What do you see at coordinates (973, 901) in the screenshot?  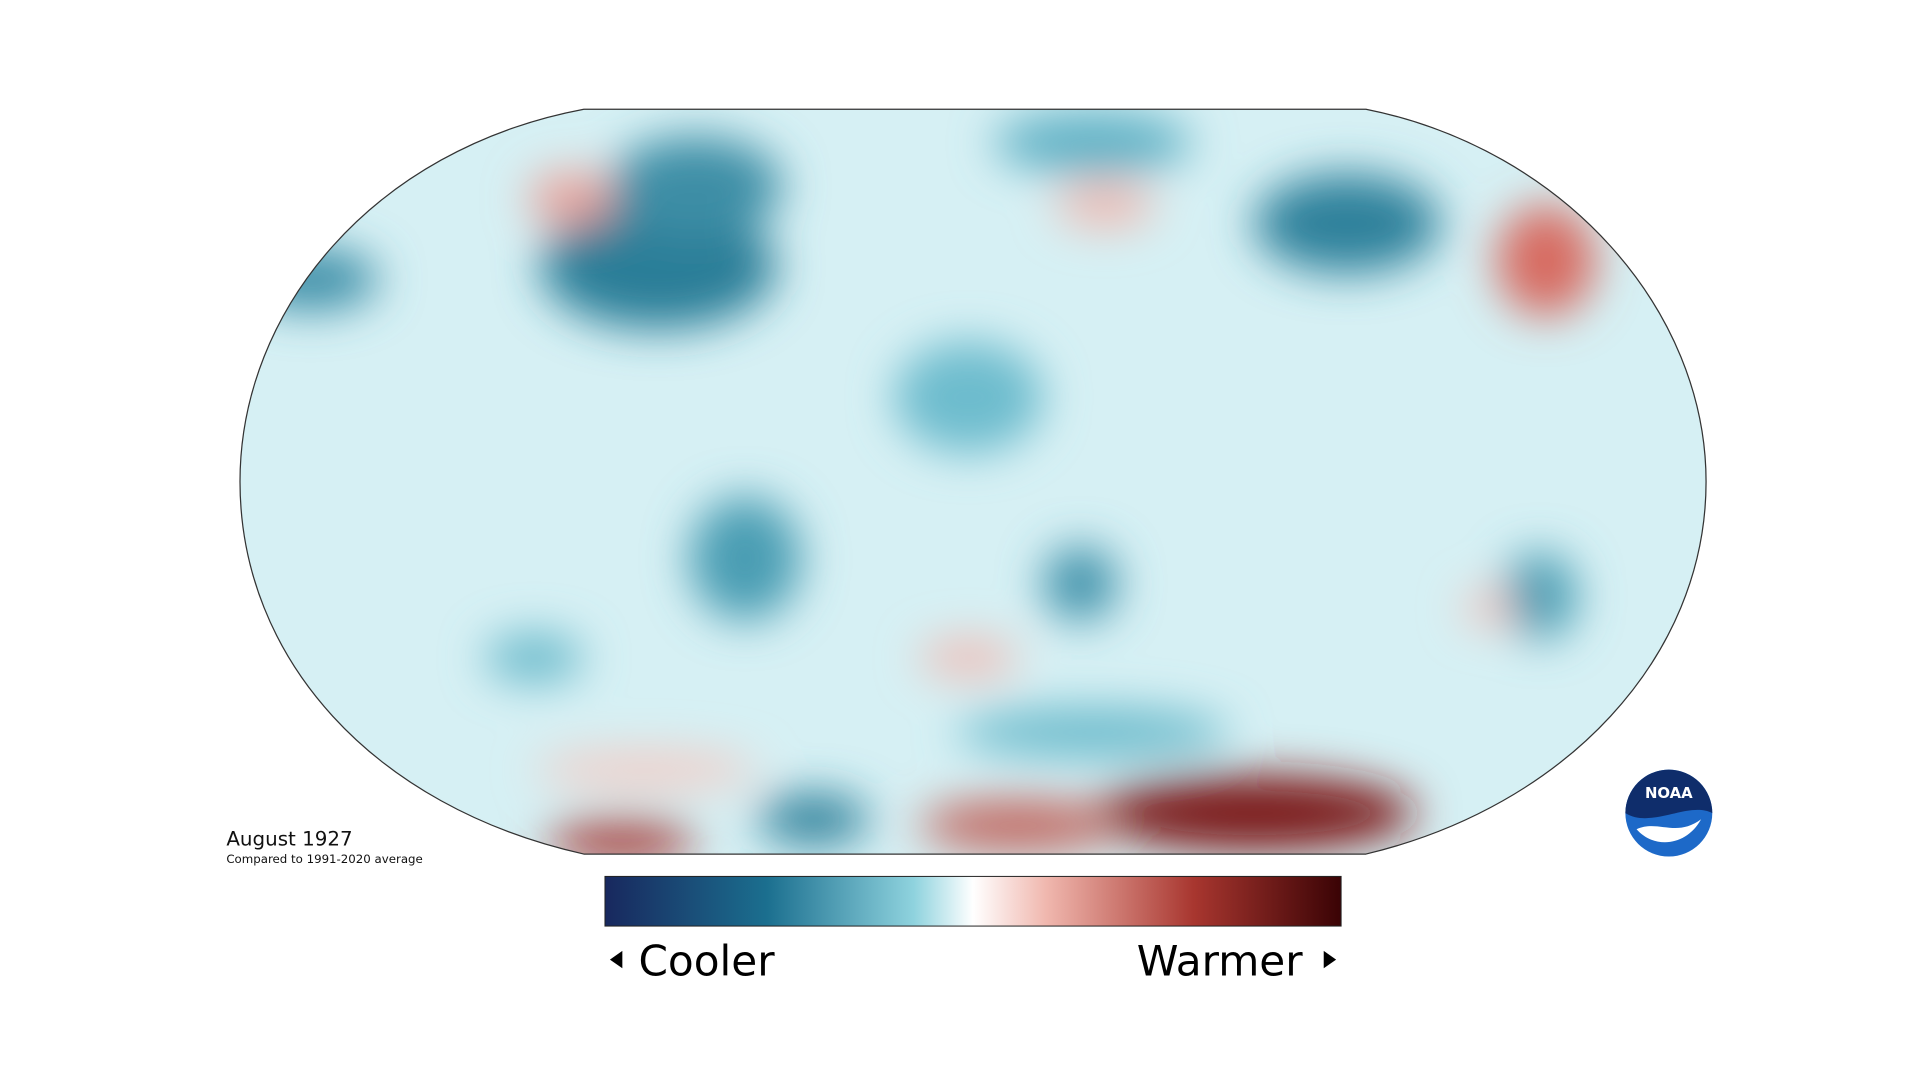 I see `color-scale` at bounding box center [973, 901].